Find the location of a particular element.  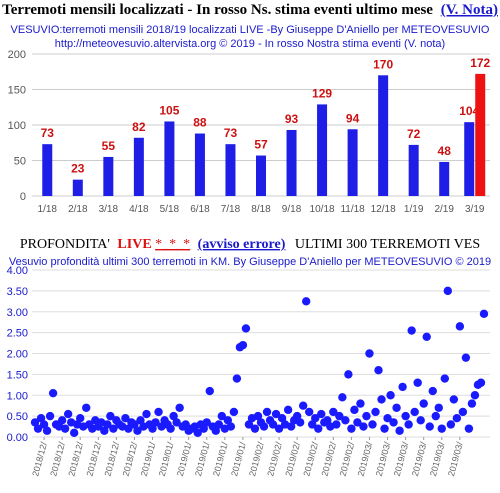

x-tick-label: 7/18 is located at coordinates (231, 209).